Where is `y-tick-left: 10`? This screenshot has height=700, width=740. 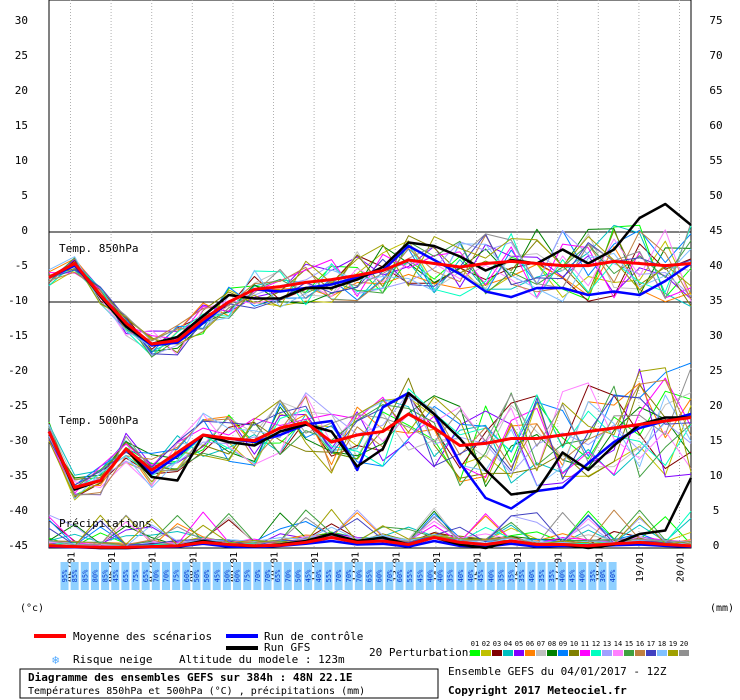
y-tick-left: 10 is located at coordinates (21, 160).